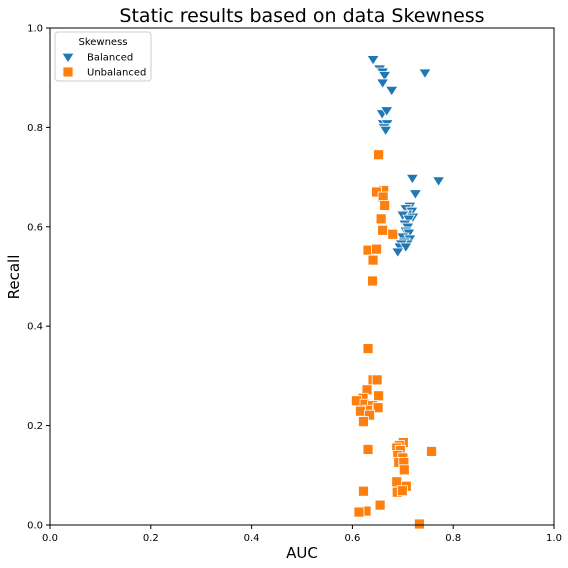 The width and height of the screenshot is (568, 568). Describe the element at coordinates (453, 538) in the screenshot. I see `x-tick-label: 0.8` at that location.